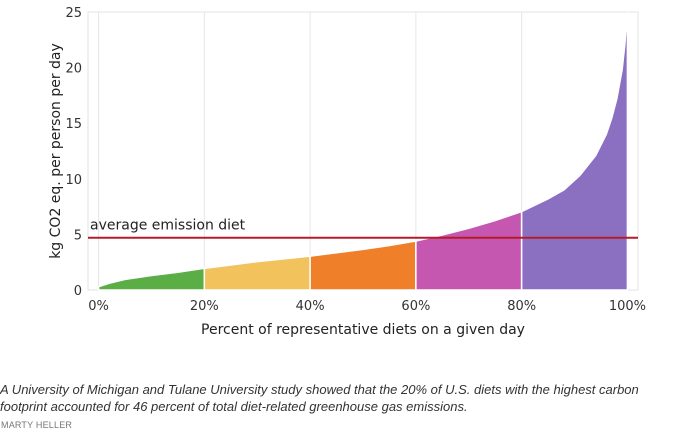 The height and width of the screenshot is (436, 674). Describe the element at coordinates (310, 306) in the screenshot. I see `x-tick-label-2: 40%` at that location.